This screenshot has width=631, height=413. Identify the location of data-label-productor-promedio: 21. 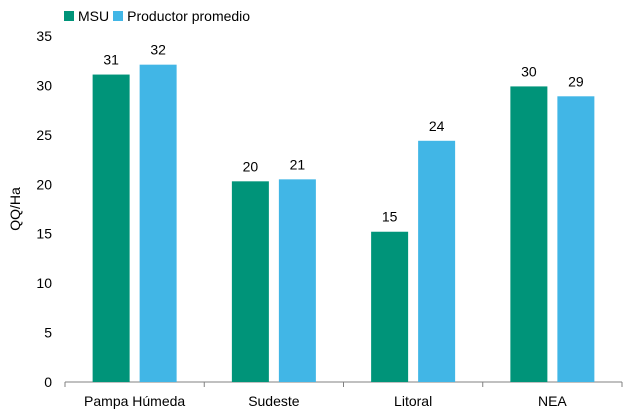
(298, 164).